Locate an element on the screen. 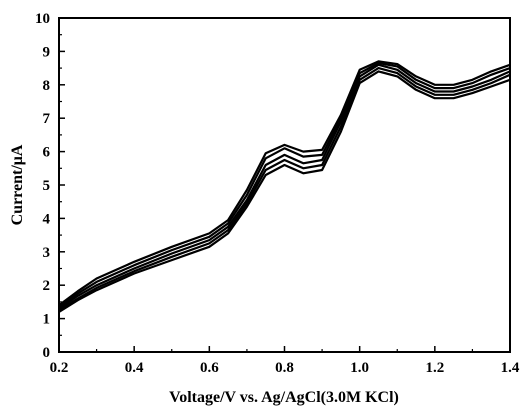  y-tick-label: 10 is located at coordinates (42, 19).